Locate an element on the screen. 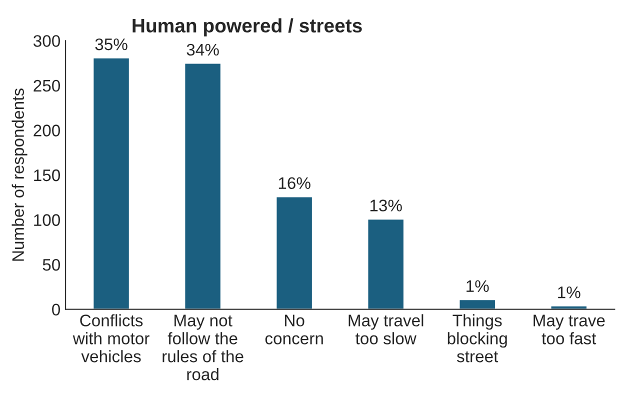 The height and width of the screenshot is (407, 624). x-tick-label: May trave too fast is located at coordinates (569, 329).